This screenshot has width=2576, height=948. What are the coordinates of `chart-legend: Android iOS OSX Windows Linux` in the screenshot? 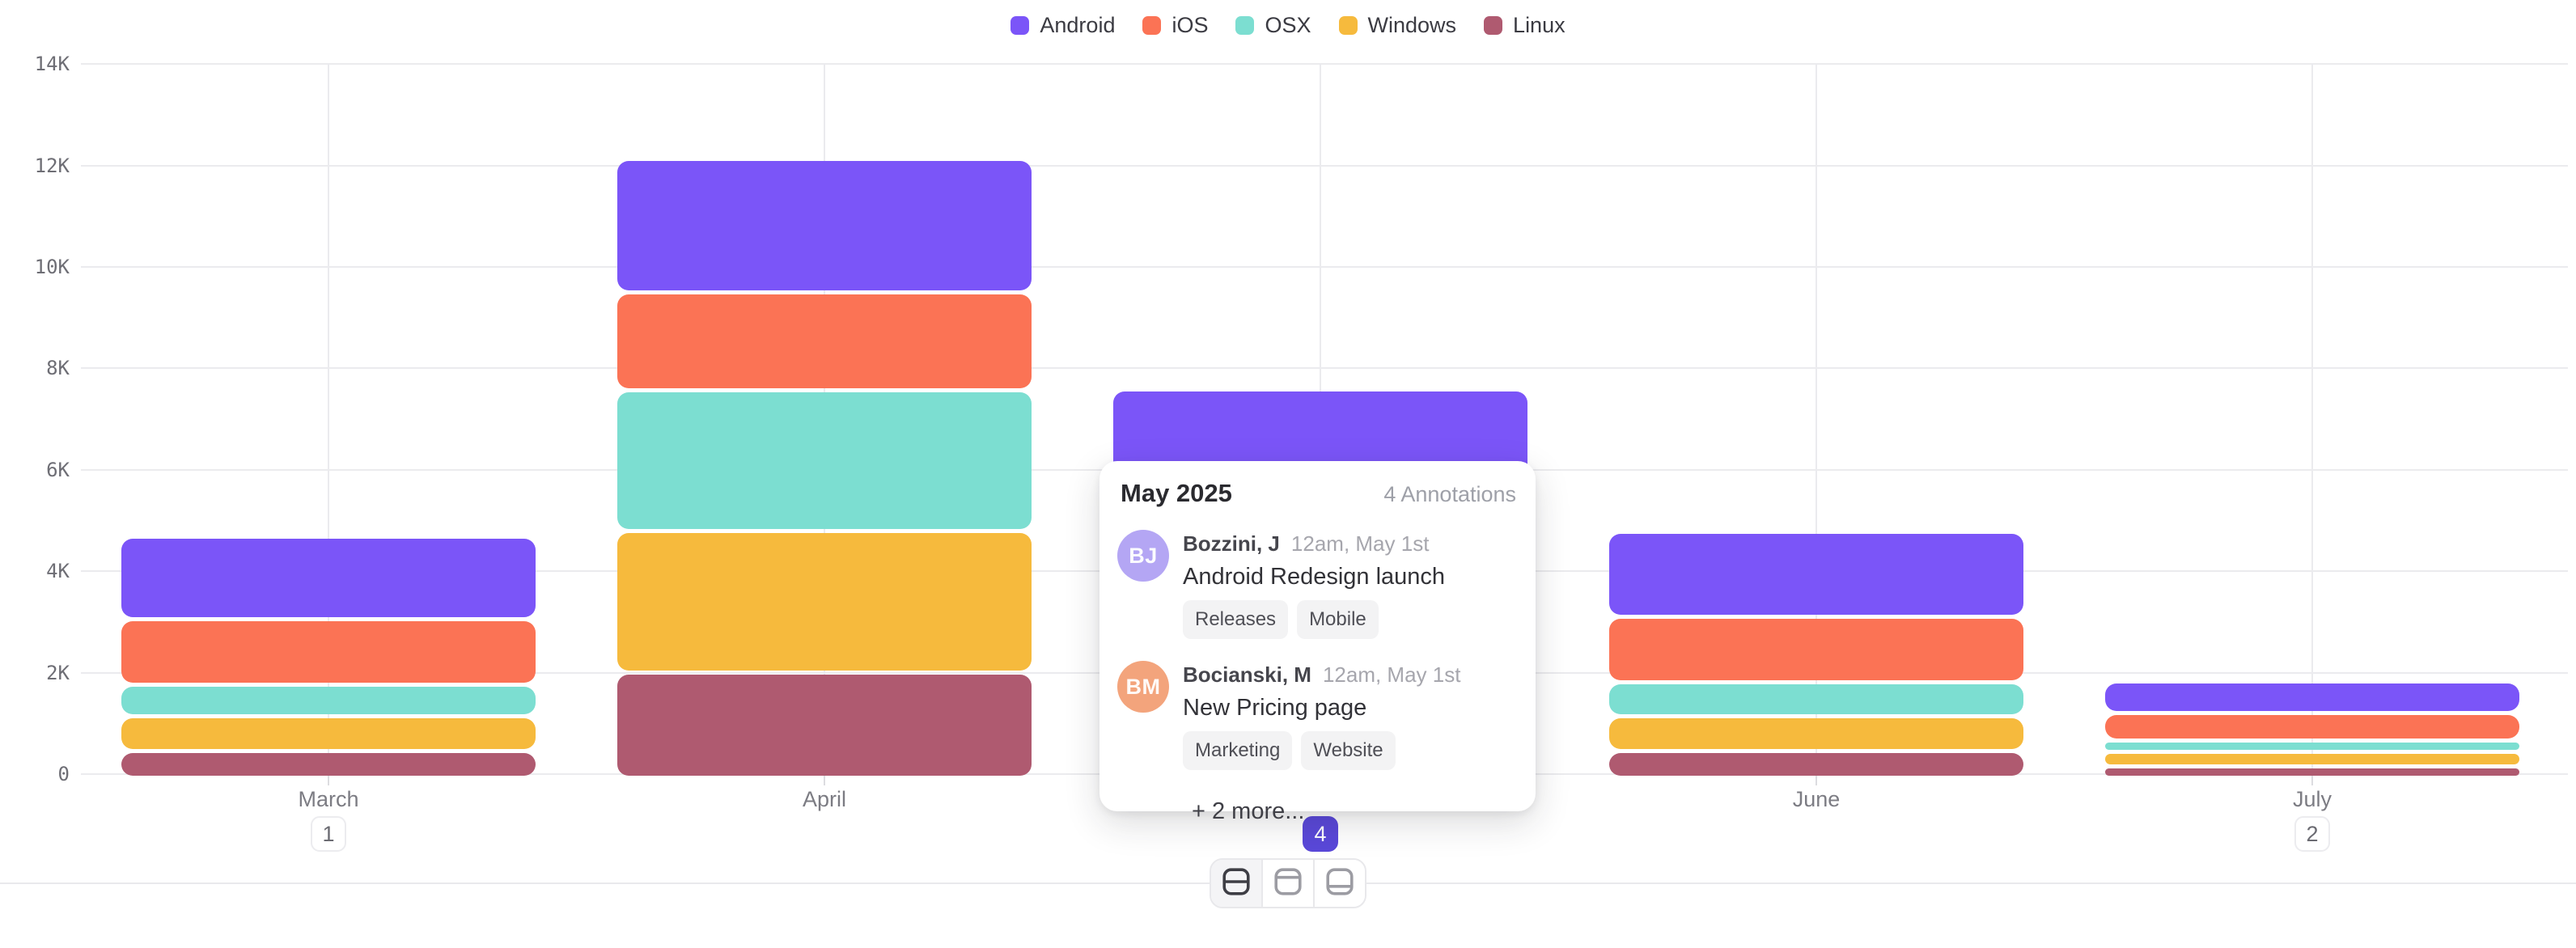 It's located at (1288, 25).